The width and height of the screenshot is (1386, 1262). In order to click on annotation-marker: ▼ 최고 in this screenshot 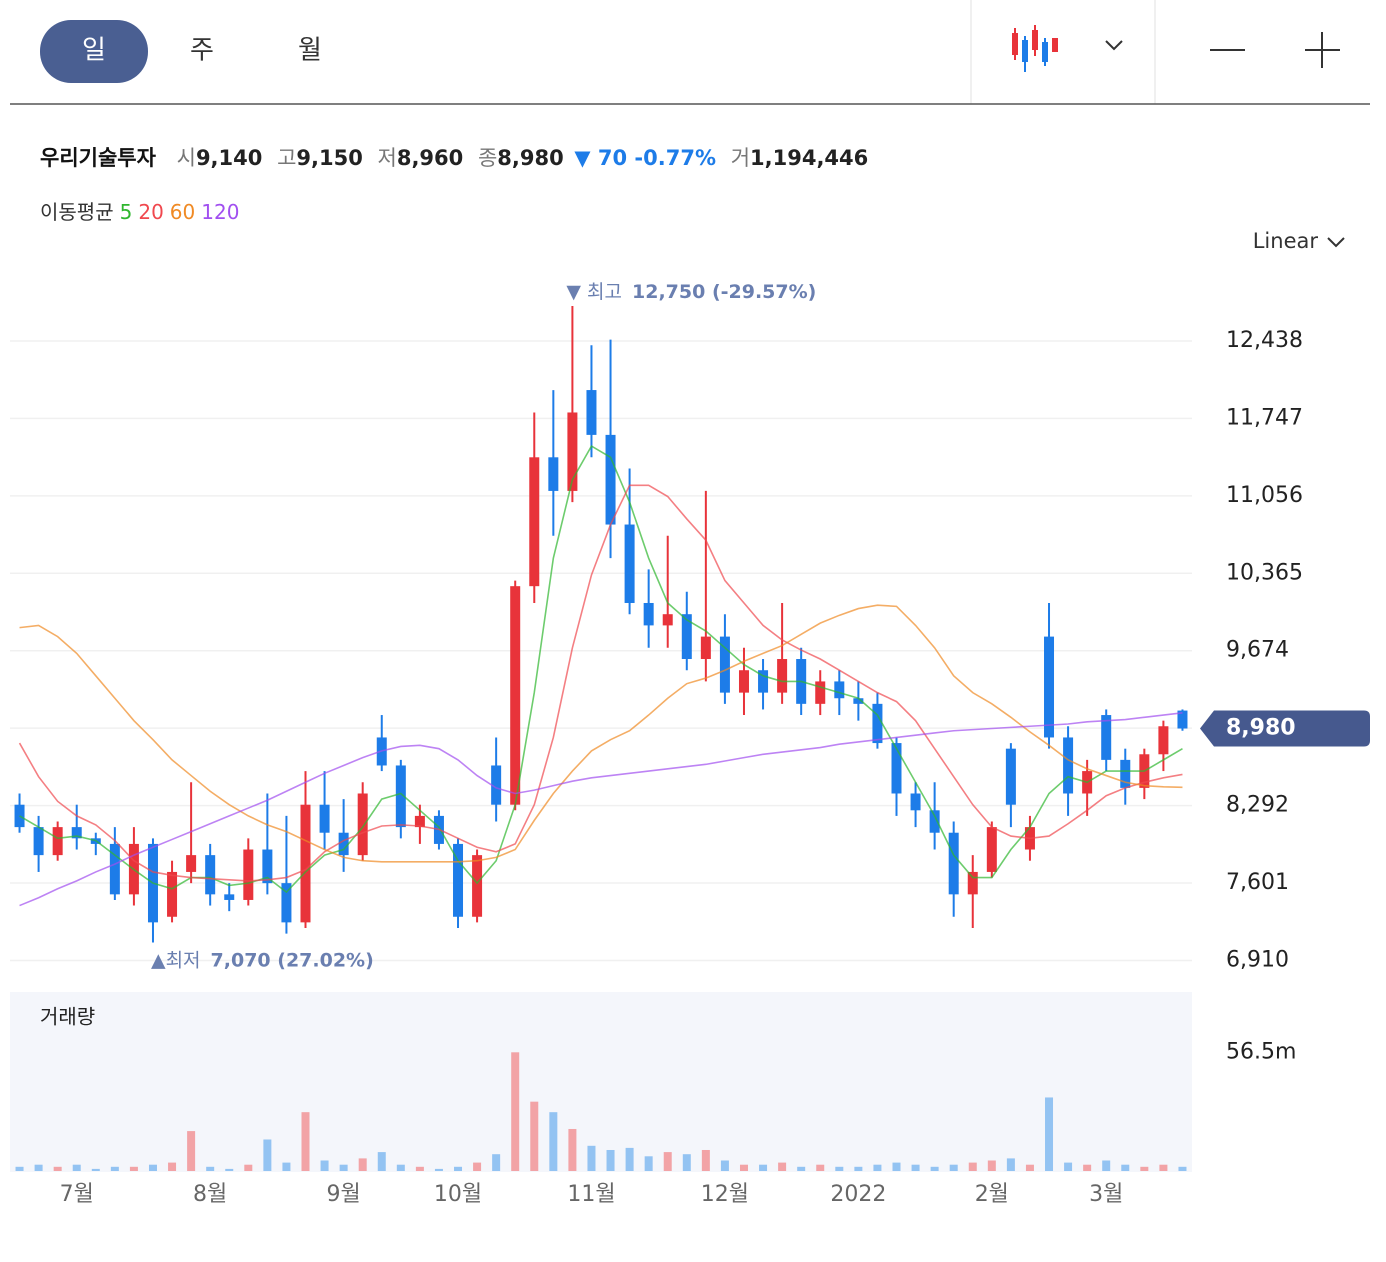, I will do `click(594, 292)`.